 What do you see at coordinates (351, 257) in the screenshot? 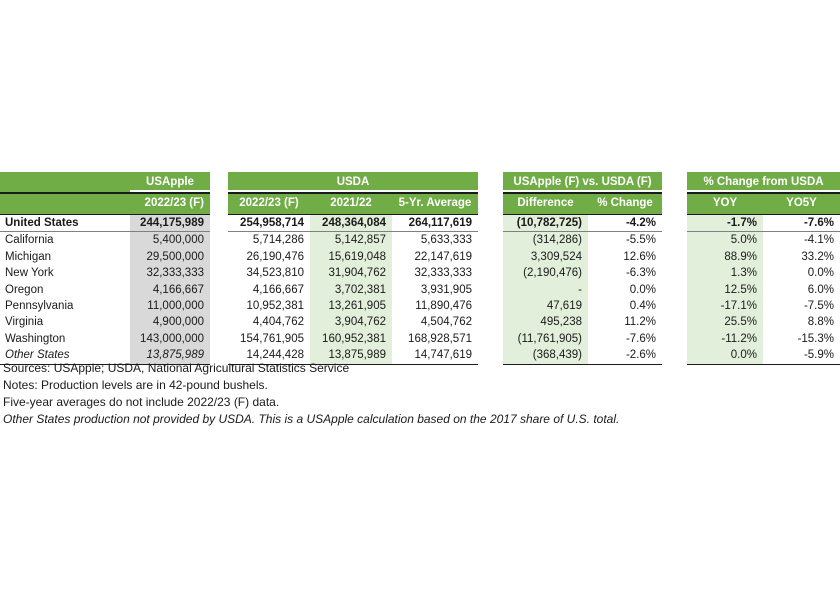
I see `cell-usda-2021-22: 15,619,048` at bounding box center [351, 257].